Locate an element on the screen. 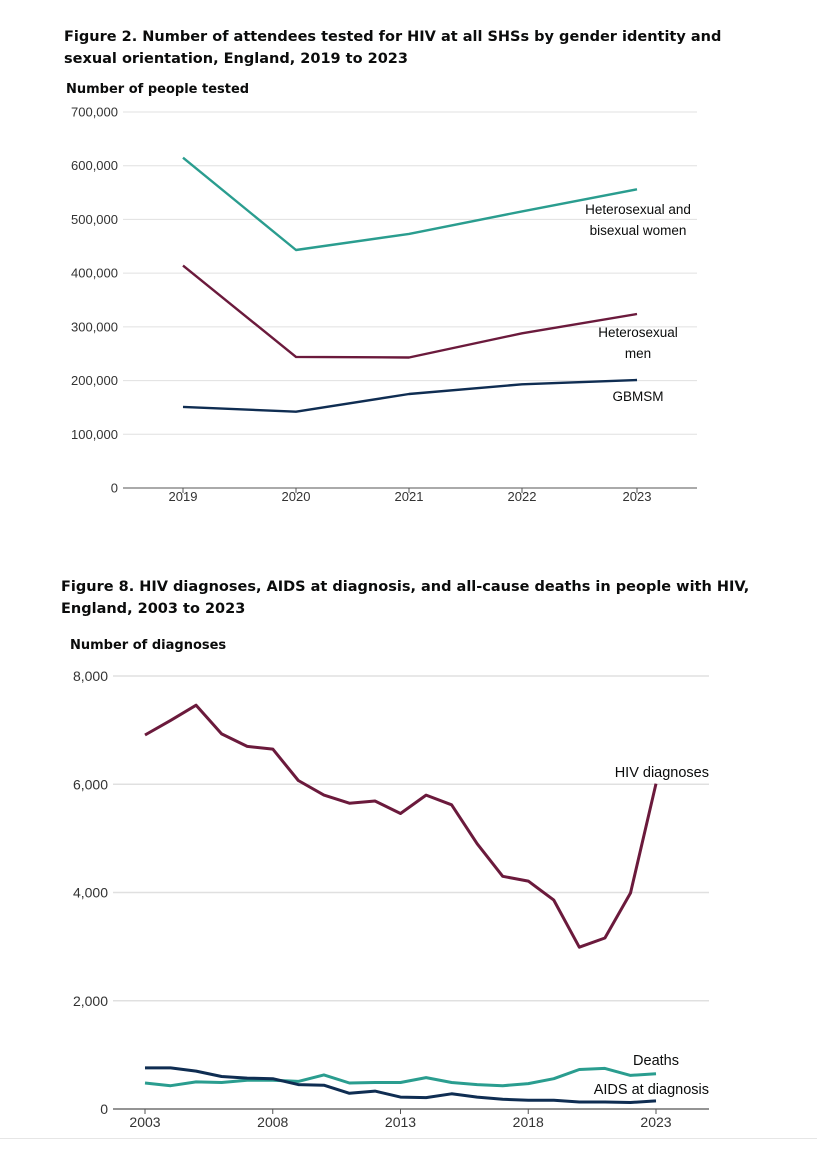 This screenshot has height=1150, width=817. x-tick-label: 2008 is located at coordinates (272, 1122).